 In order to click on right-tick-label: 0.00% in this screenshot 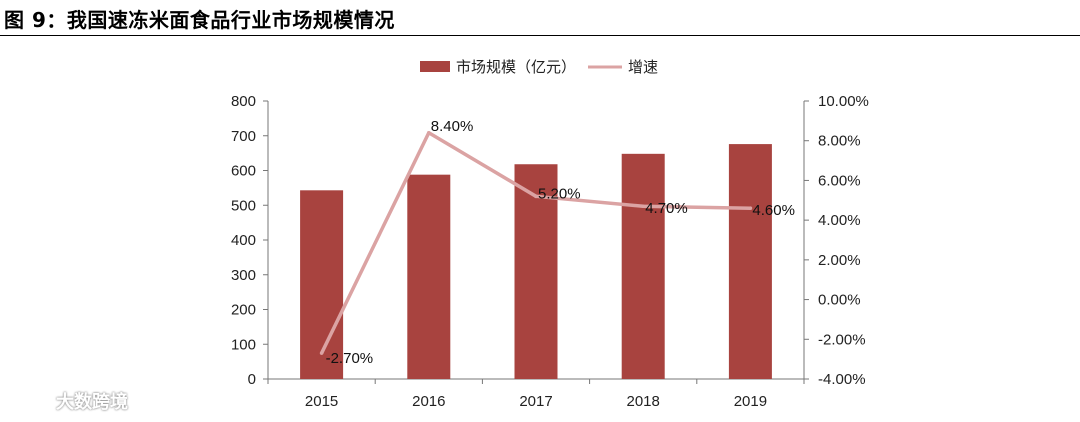, I will do `click(839, 300)`.